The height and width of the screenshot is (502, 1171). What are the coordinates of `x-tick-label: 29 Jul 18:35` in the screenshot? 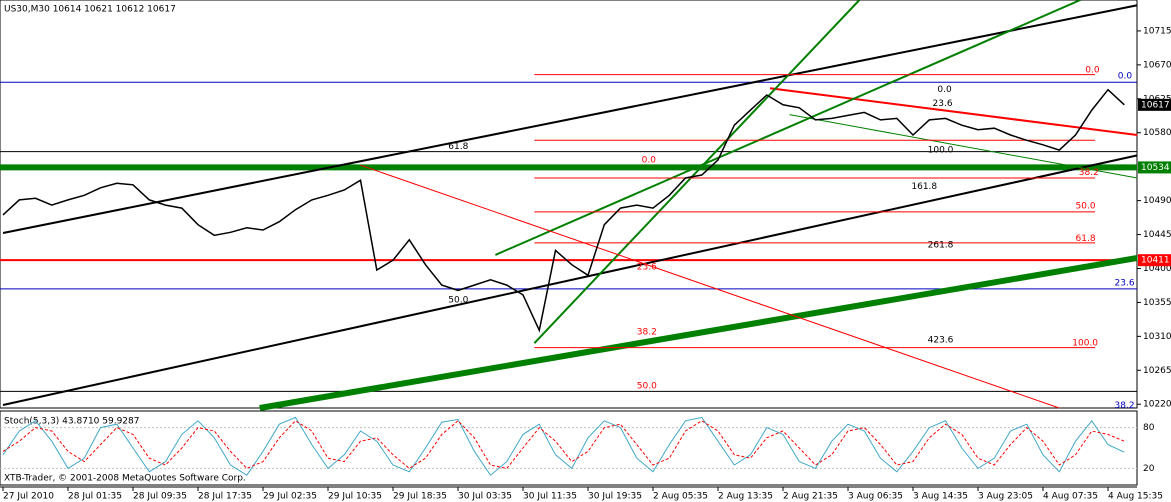 It's located at (420, 497).